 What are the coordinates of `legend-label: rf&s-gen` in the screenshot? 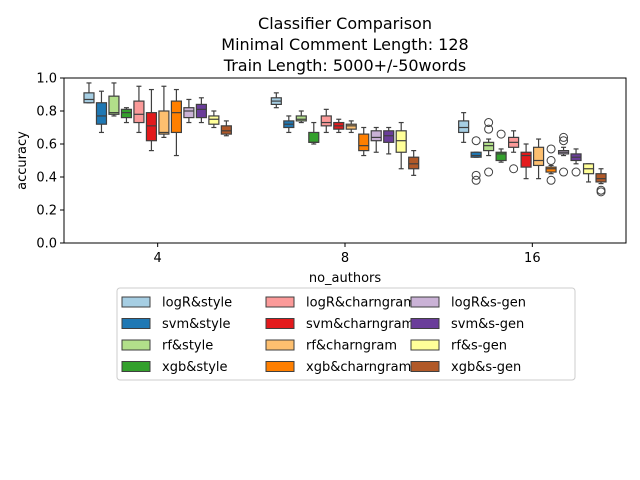 It's located at (479, 346).